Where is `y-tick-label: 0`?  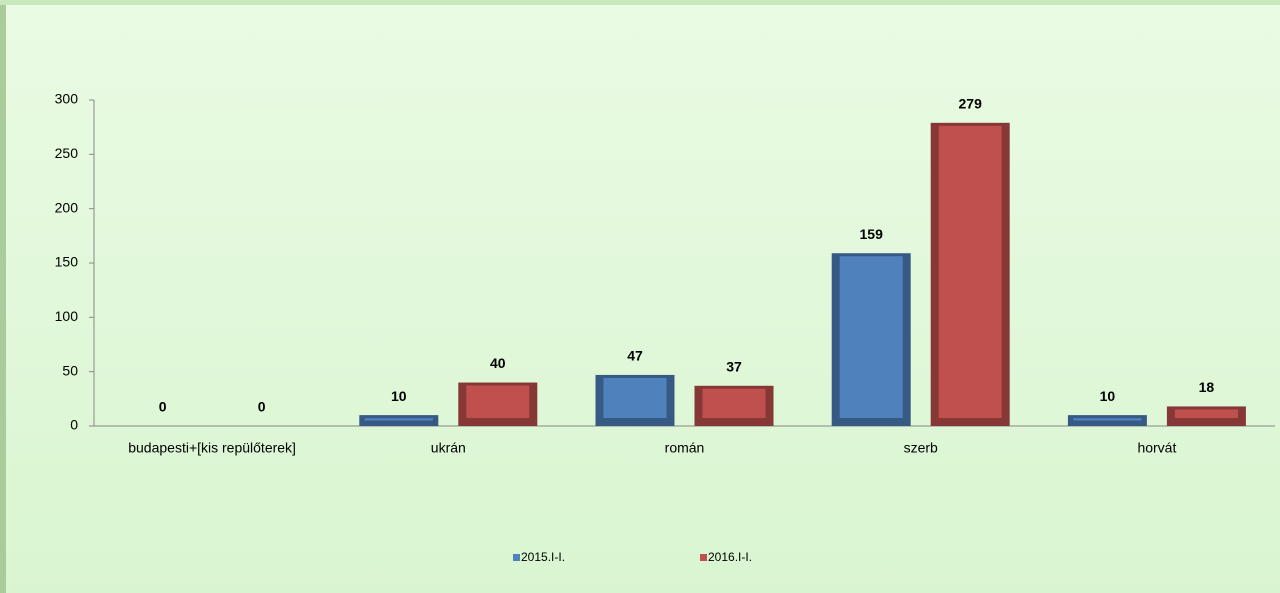 y-tick-label: 0 is located at coordinates (74, 425).